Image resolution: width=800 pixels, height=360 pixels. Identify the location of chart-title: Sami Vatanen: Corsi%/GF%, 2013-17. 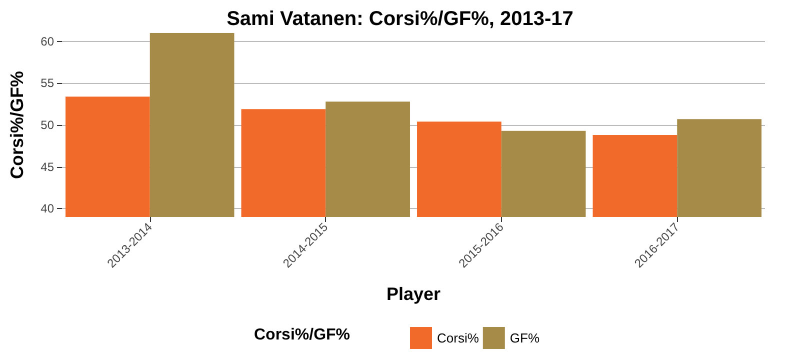
(400, 19).